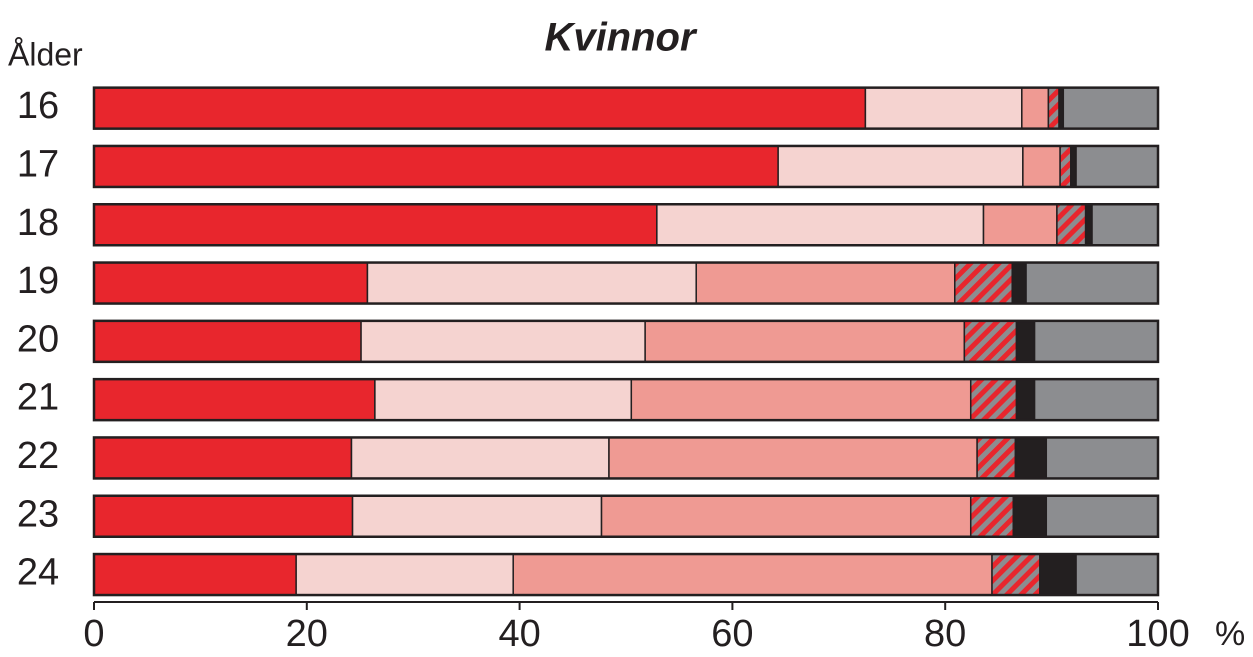 Image resolution: width=1253 pixels, height=657 pixels. I want to click on y-tick-label: 20, so click(38, 339).